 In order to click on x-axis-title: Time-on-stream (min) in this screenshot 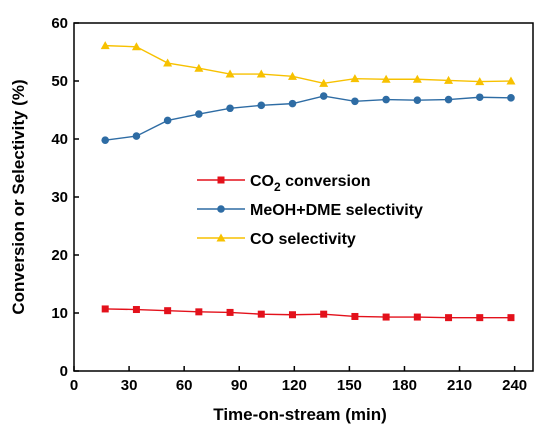, I will do `click(300, 414)`.